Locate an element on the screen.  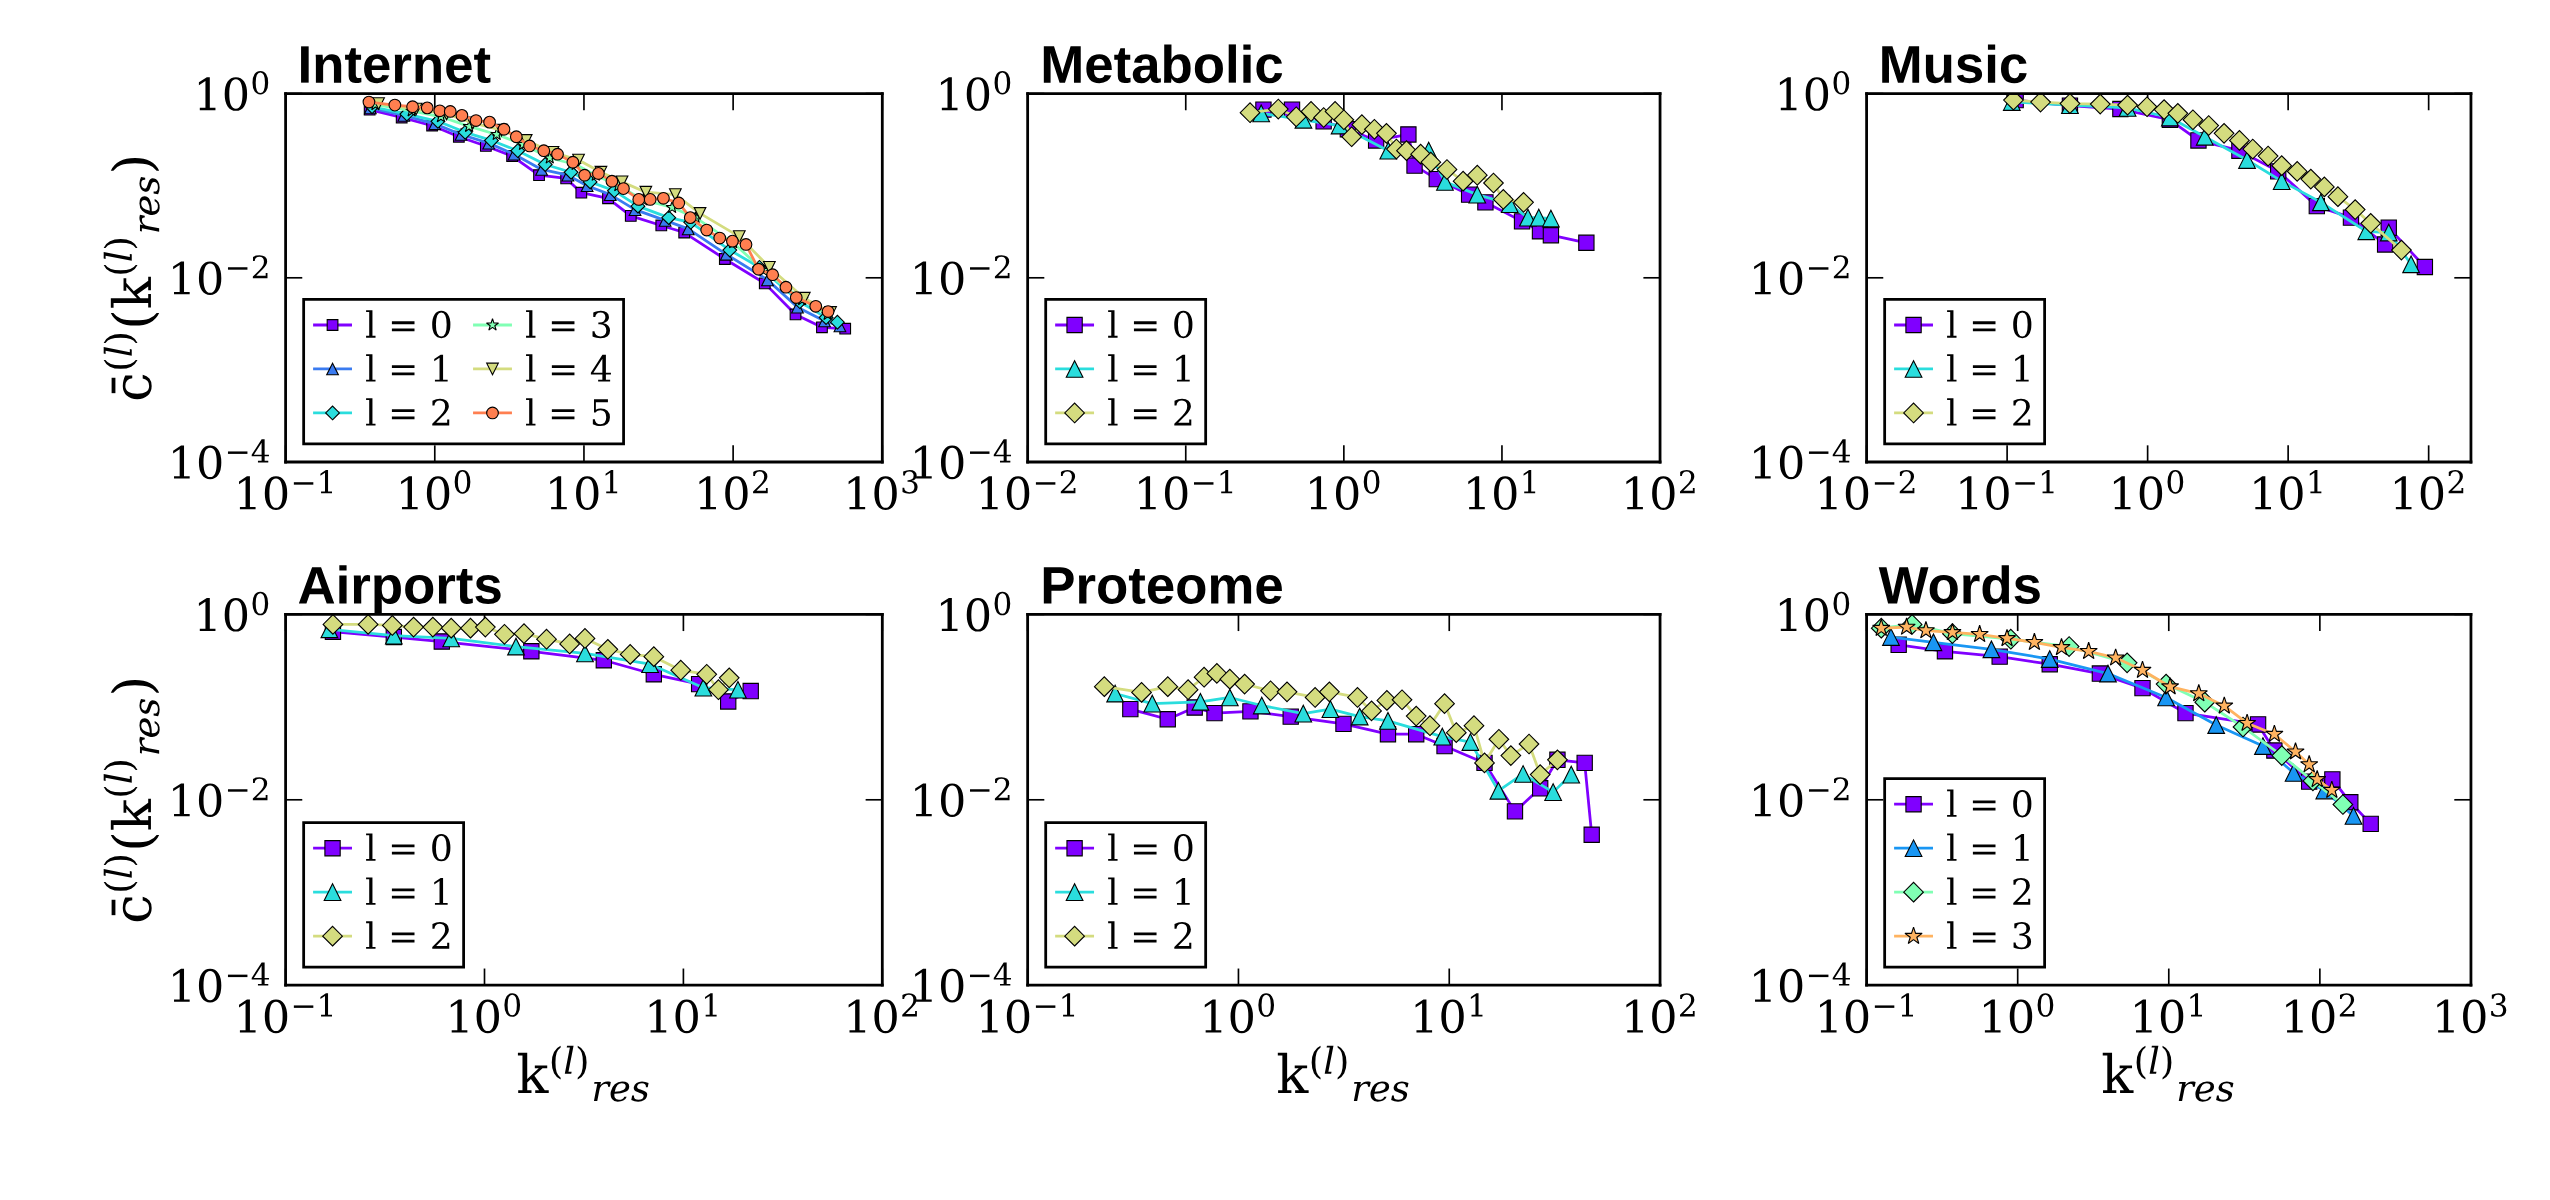
chart-title: Metabolic is located at coordinates (1163, 64).